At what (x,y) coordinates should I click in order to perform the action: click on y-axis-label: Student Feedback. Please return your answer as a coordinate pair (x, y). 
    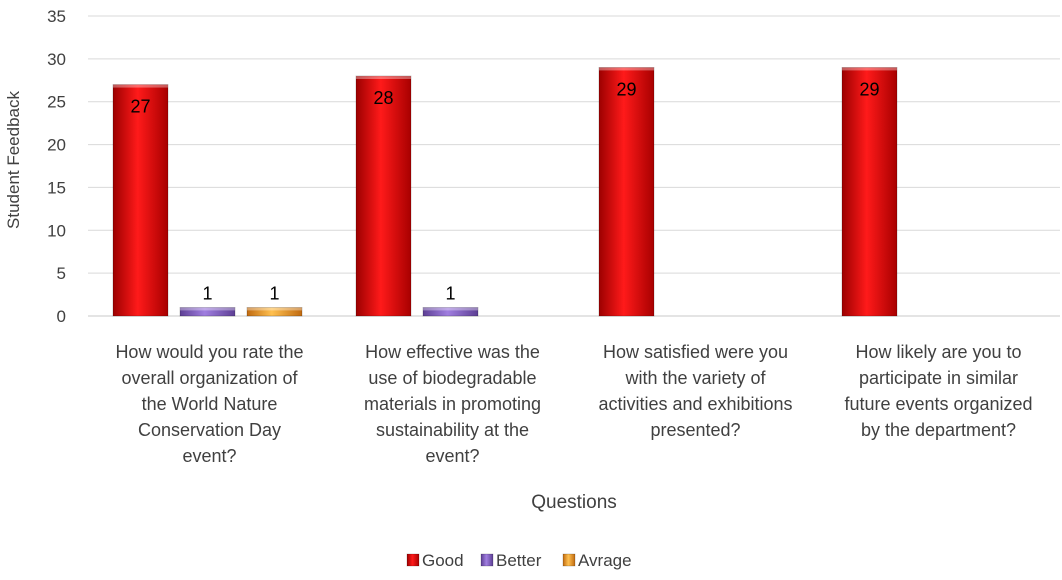
    Looking at the image, I should click on (13, 160).